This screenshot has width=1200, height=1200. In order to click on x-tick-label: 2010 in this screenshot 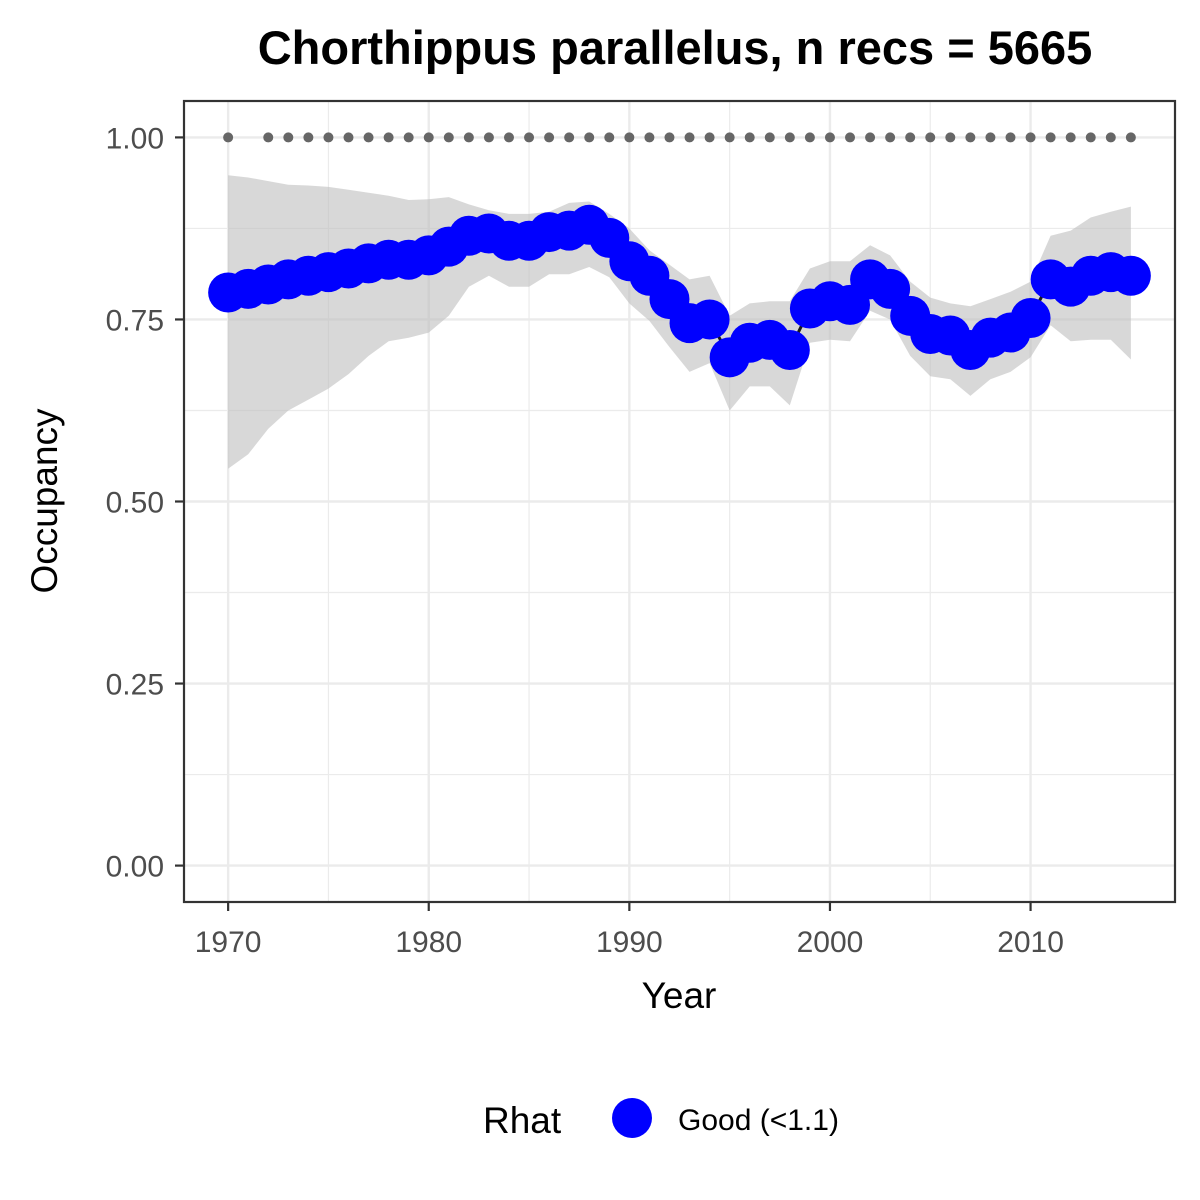, I will do `click(1030, 942)`.